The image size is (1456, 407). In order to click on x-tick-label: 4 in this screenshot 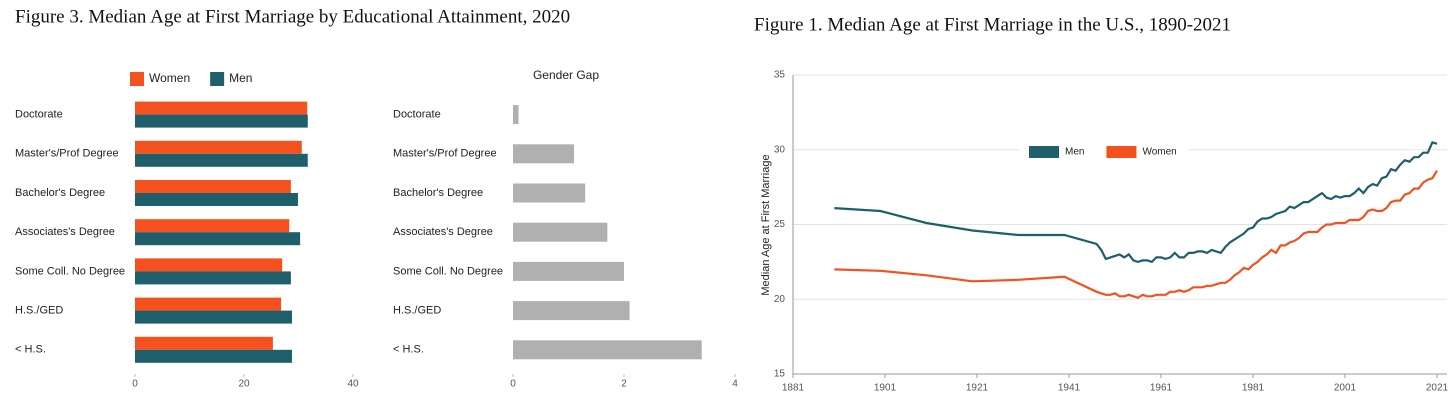, I will do `click(735, 384)`.